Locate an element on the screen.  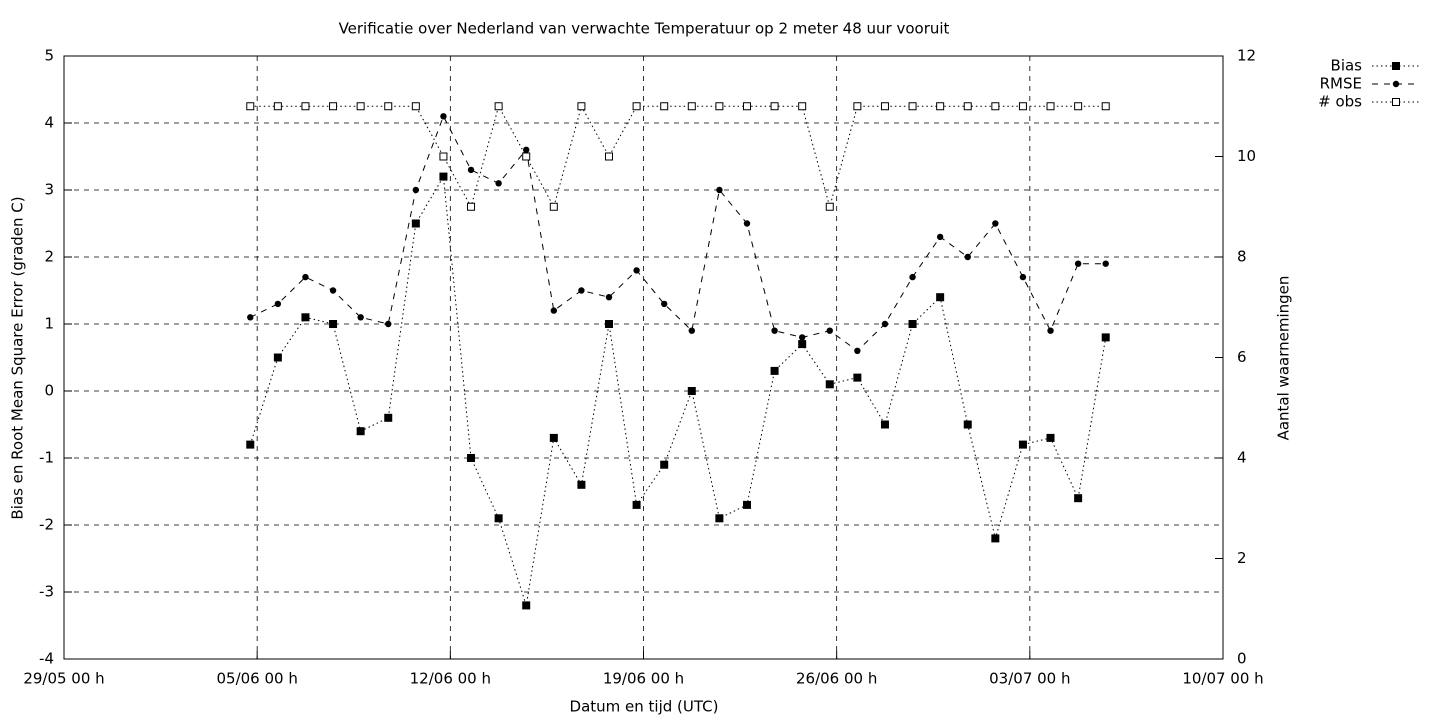
x-axis-label: Datum en tijd (UTC) is located at coordinates (644, 707).